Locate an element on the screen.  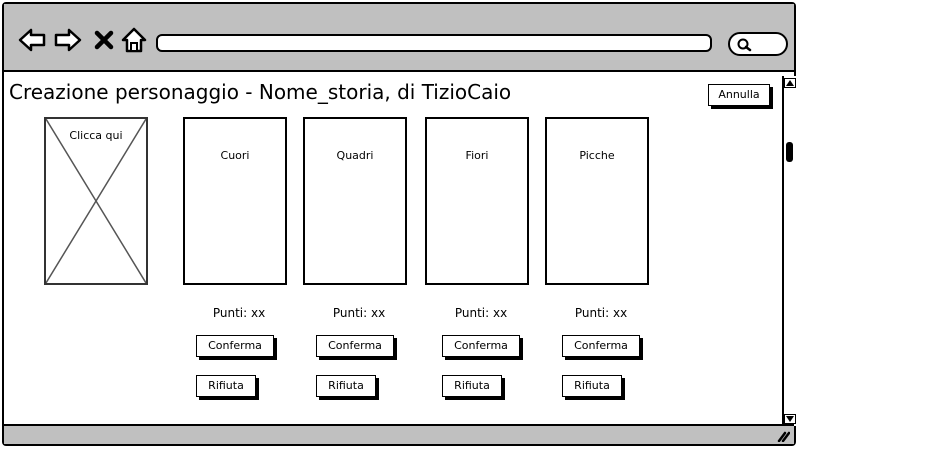
card-label: Picche is located at coordinates (597, 155).